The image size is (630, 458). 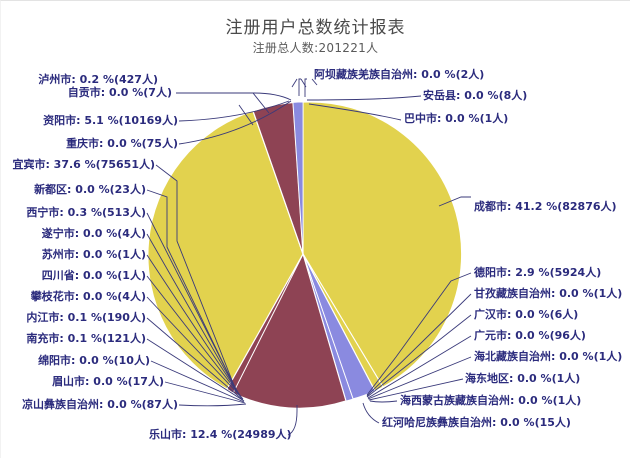 I want to click on chart-subtitle: 注册总人数:201221人, so click(x=315, y=48).